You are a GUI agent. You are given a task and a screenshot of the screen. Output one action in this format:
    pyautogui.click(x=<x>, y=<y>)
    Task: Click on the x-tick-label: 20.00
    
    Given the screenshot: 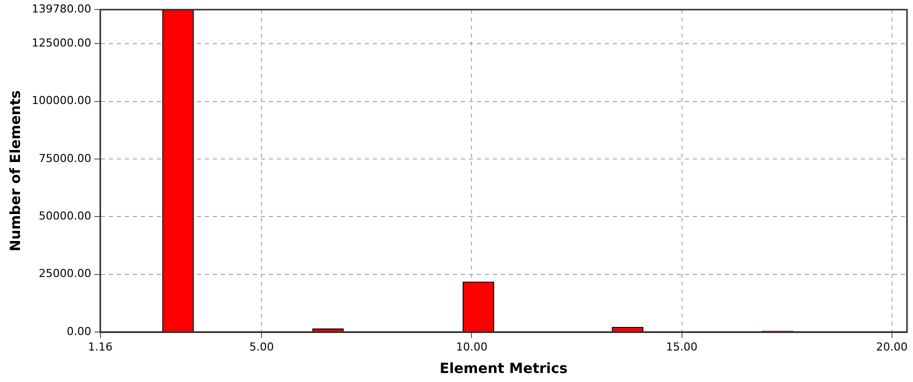 What is the action you would take?
    pyautogui.click(x=892, y=347)
    